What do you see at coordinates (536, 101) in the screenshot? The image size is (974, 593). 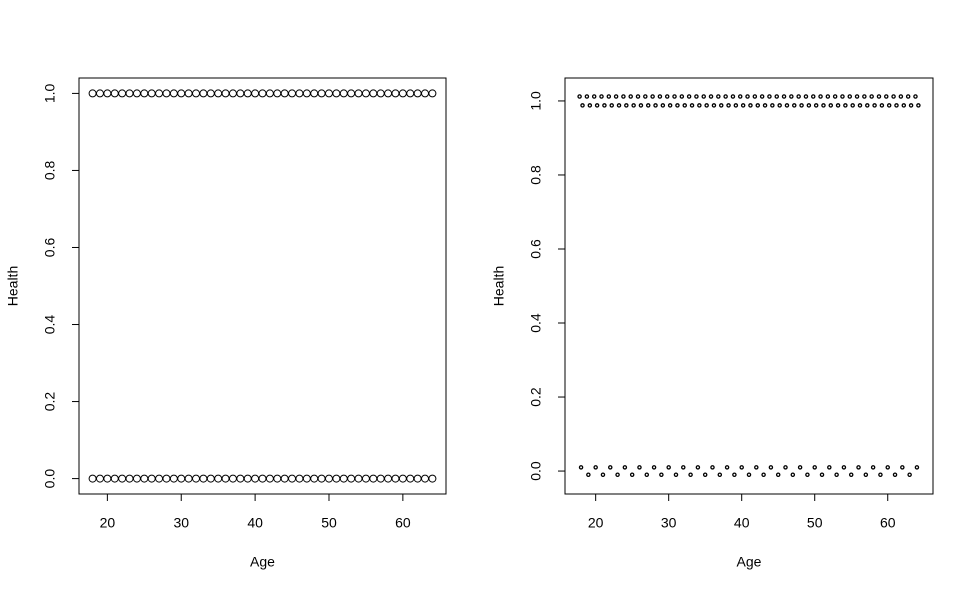 I see `y-tick-label: 1.0` at bounding box center [536, 101].